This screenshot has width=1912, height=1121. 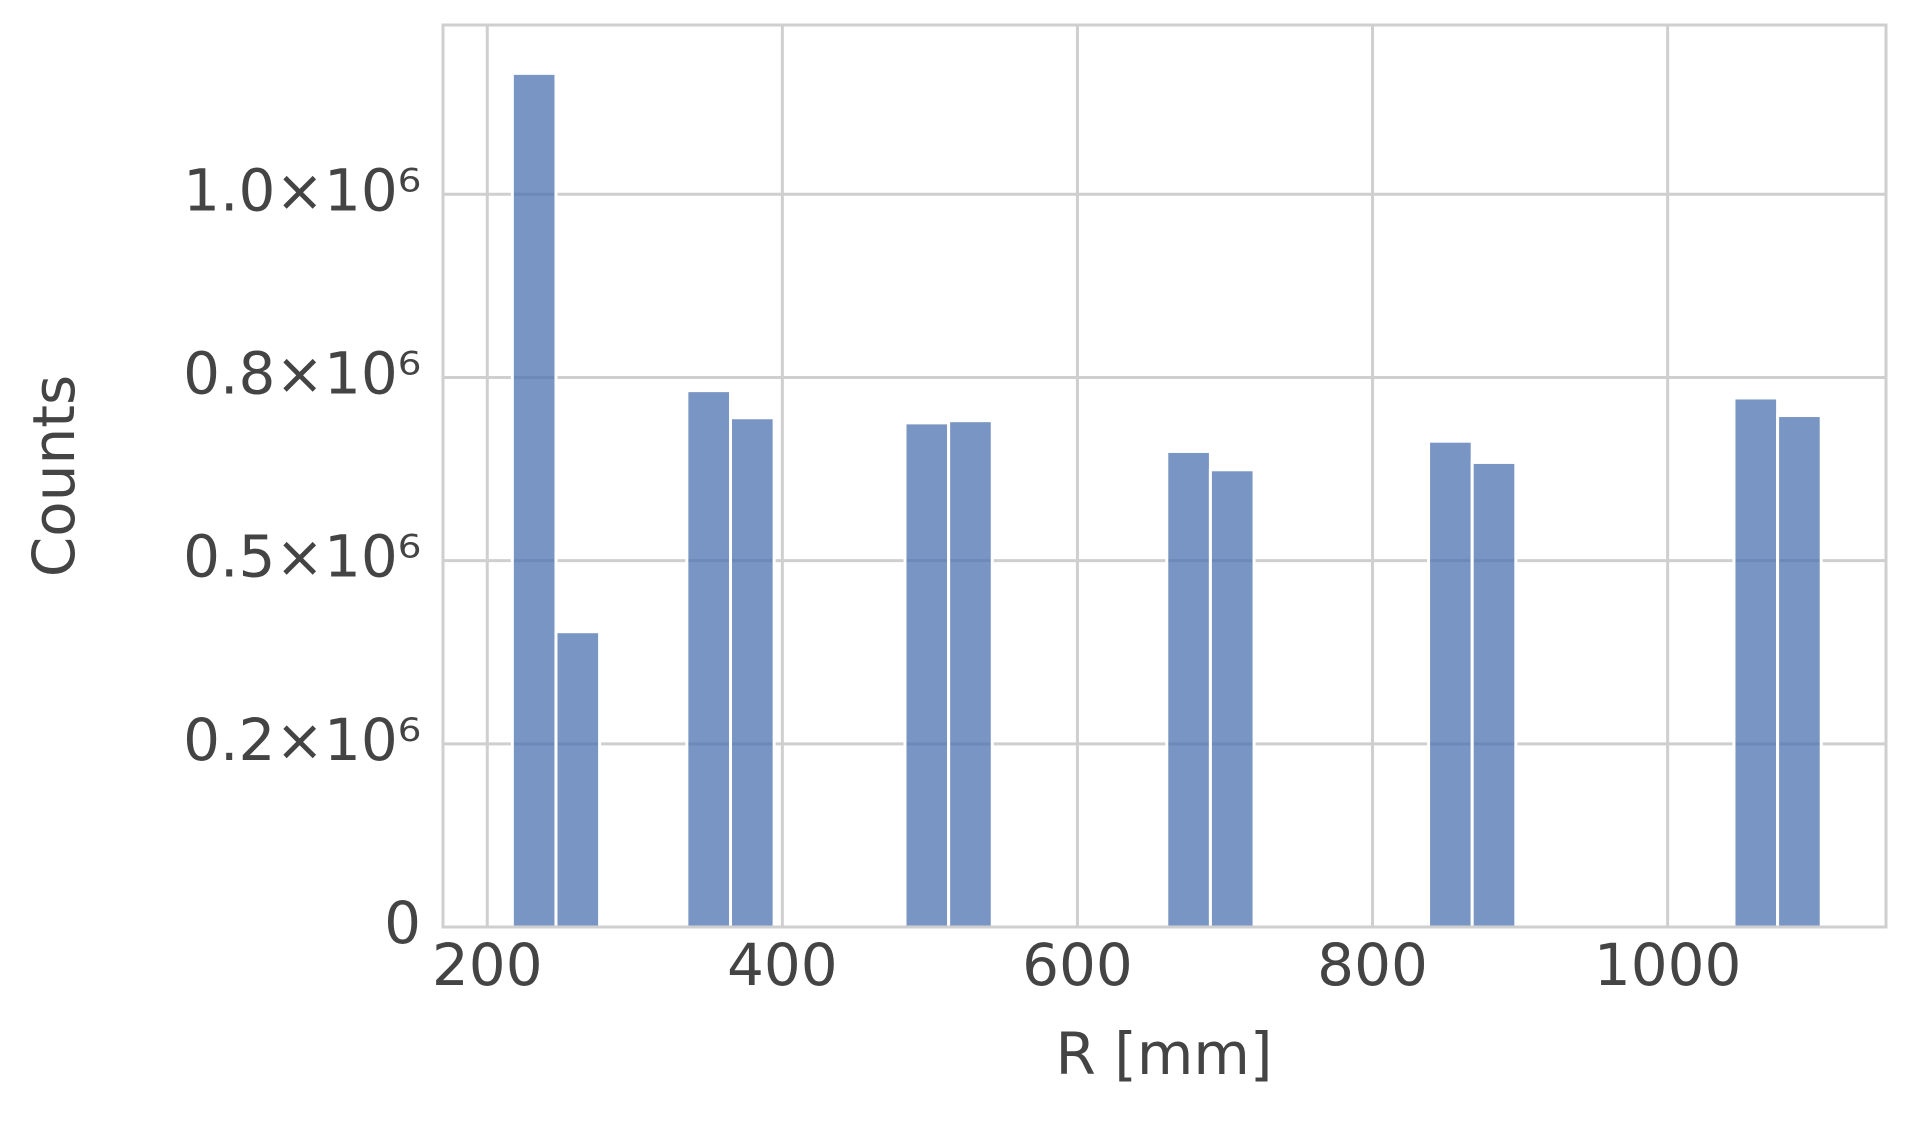 What do you see at coordinates (302, 557) in the screenshot?
I see `y-tick-label: 0.5×10⁶` at bounding box center [302, 557].